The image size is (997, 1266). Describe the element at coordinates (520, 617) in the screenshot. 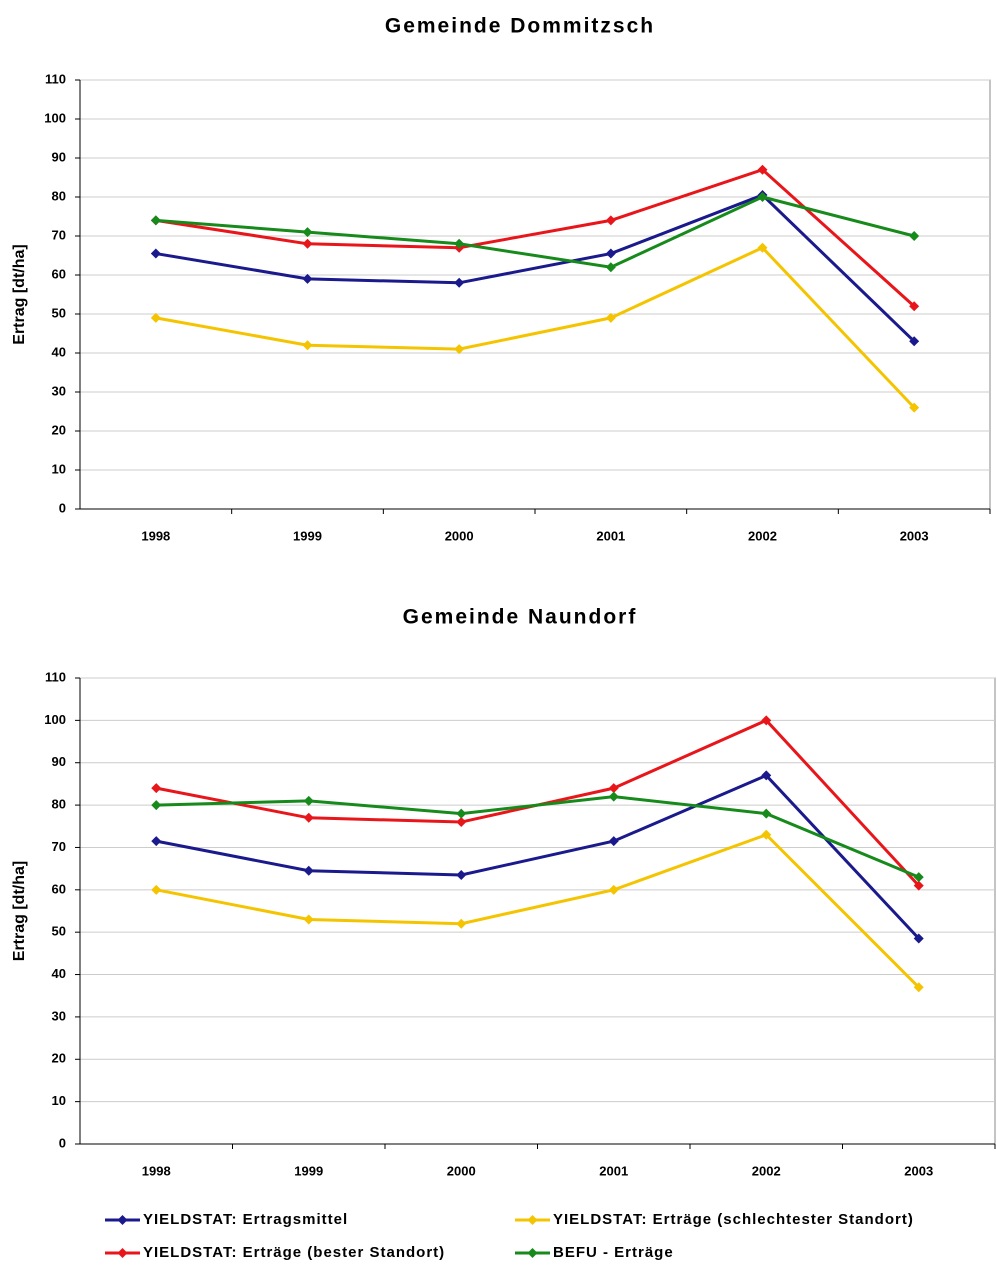

I see `chart-title: Gemeinde Naundorf` at that location.